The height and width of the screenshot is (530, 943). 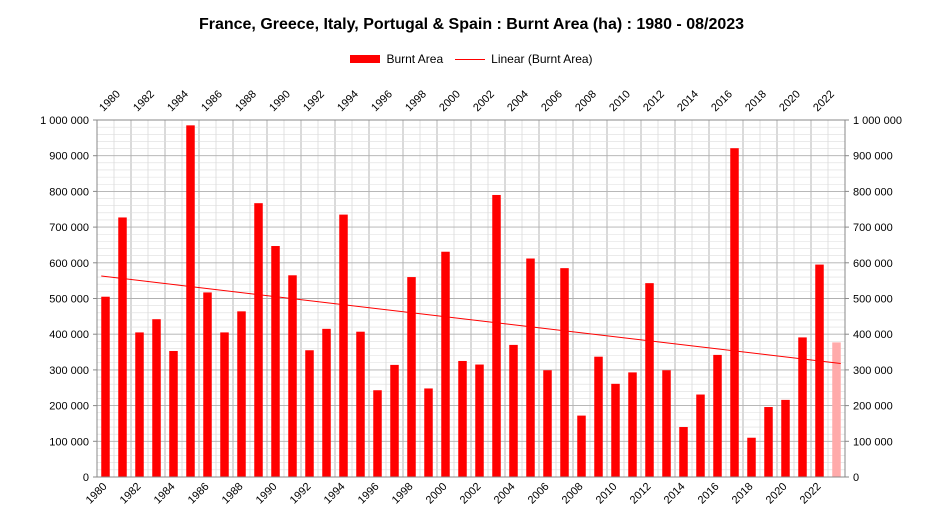 What do you see at coordinates (326, 402) in the screenshot?
I see `bar-1993` at bounding box center [326, 402].